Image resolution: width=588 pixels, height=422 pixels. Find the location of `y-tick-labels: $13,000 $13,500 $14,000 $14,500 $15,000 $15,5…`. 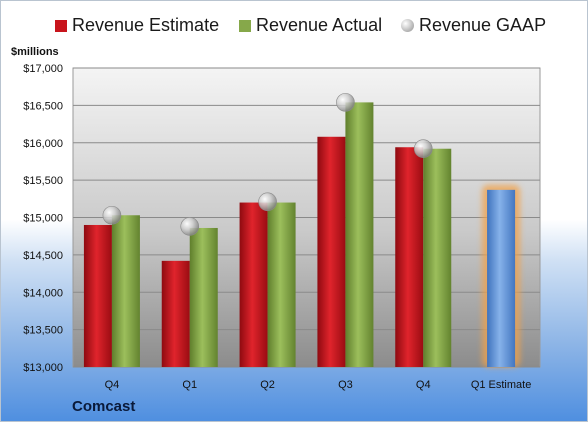

y-tick-labels: $13,000 $13,500 $14,000 $14,500 $15,000 $15,5… is located at coordinates (43, 218).